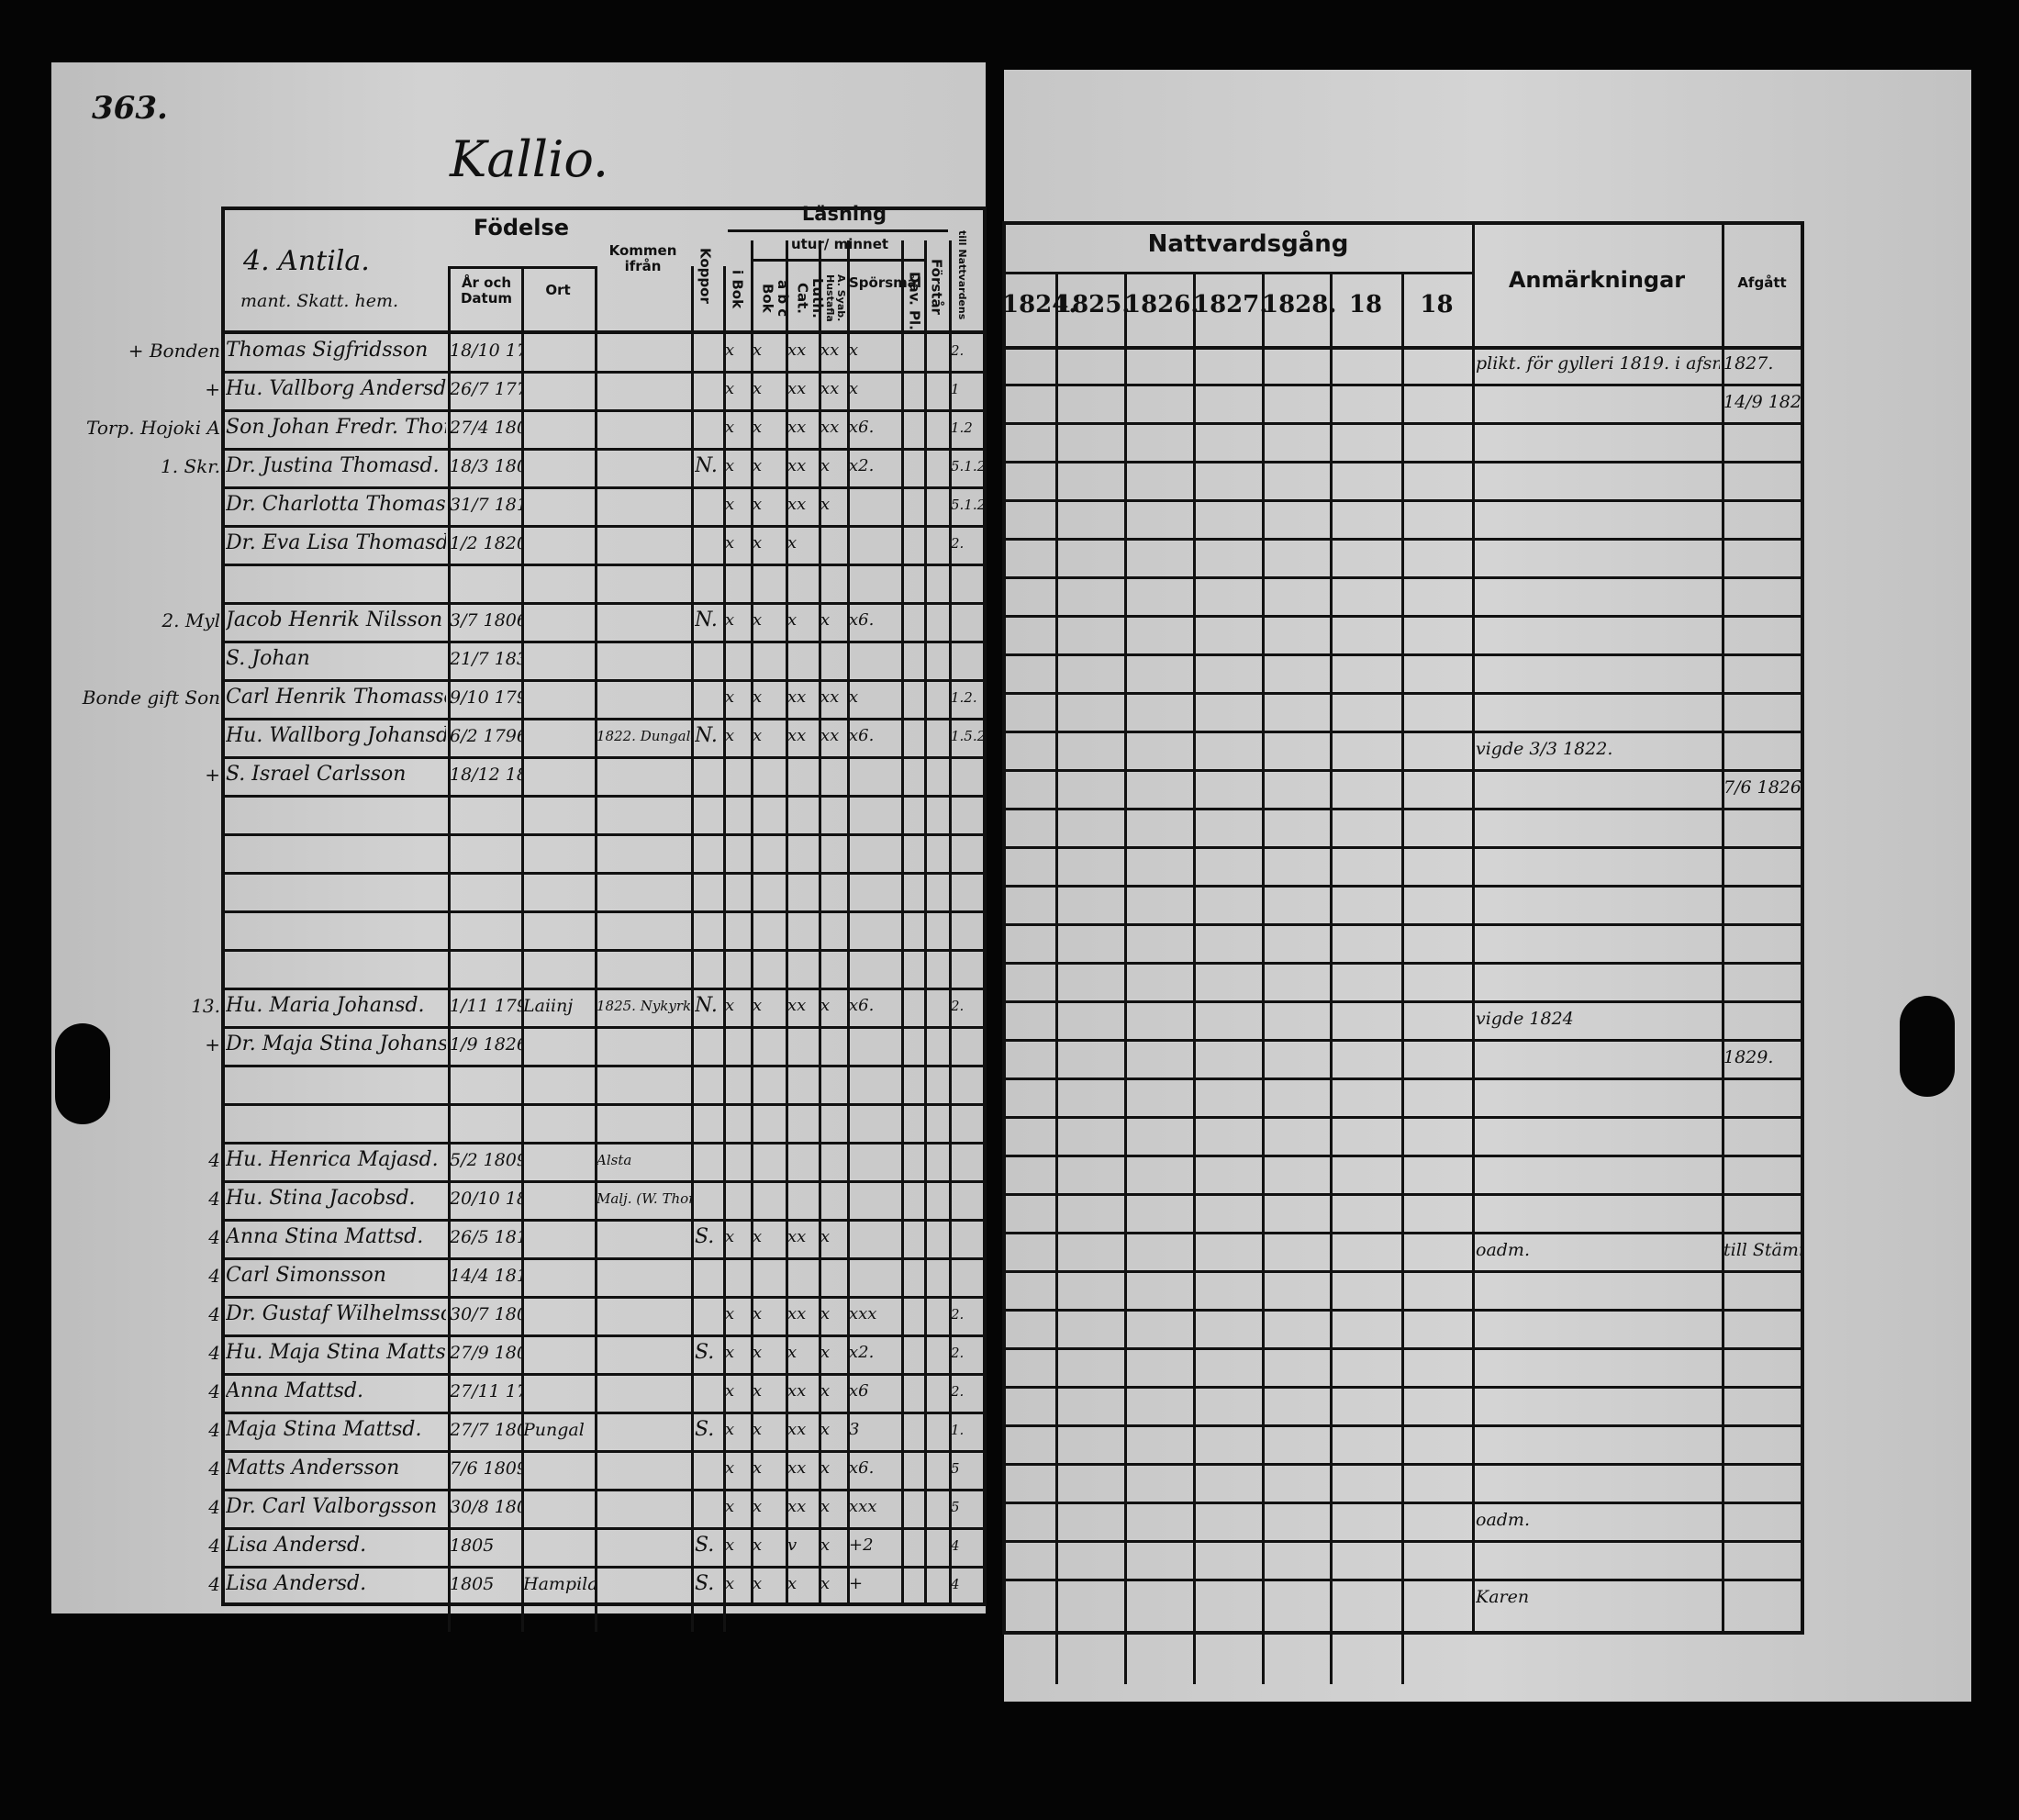  Describe the element at coordinates (962, 427) in the screenshot. I see `communion-count: 1.2` at that location.